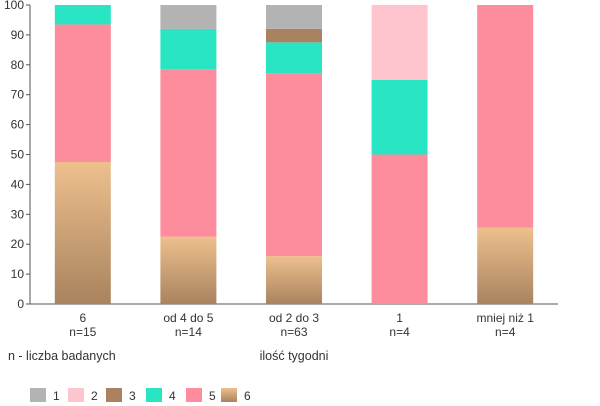 This screenshot has height=406, width=600. I want to click on x-category-label: mniej niż 1, so click(506, 318).